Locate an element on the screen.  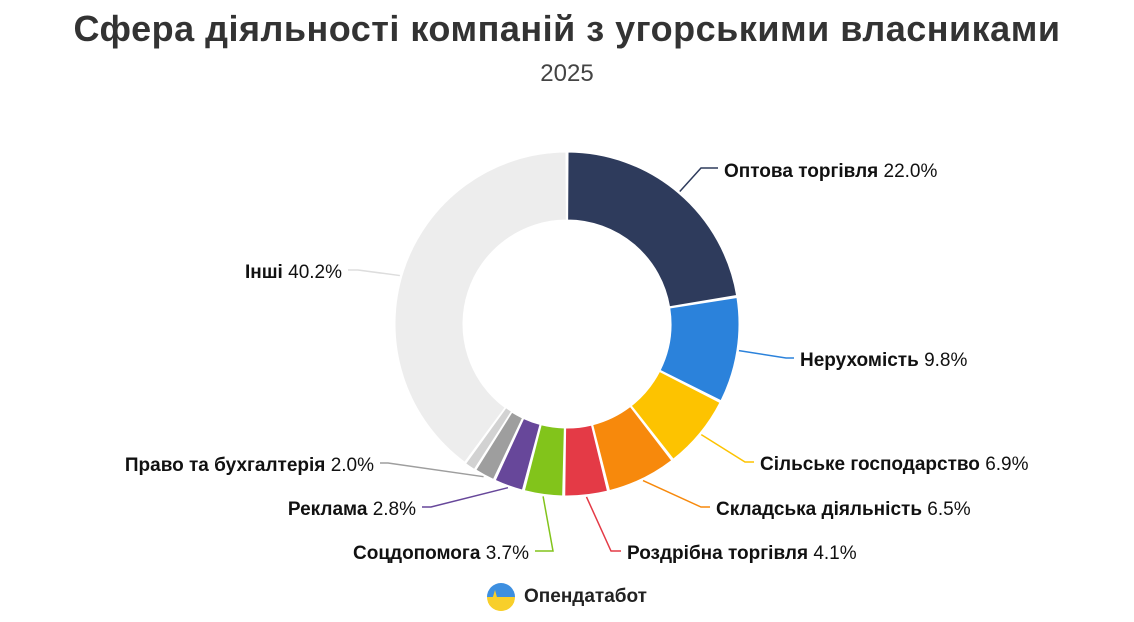
data-label-category: Оптова торгівля is located at coordinates (804, 171).